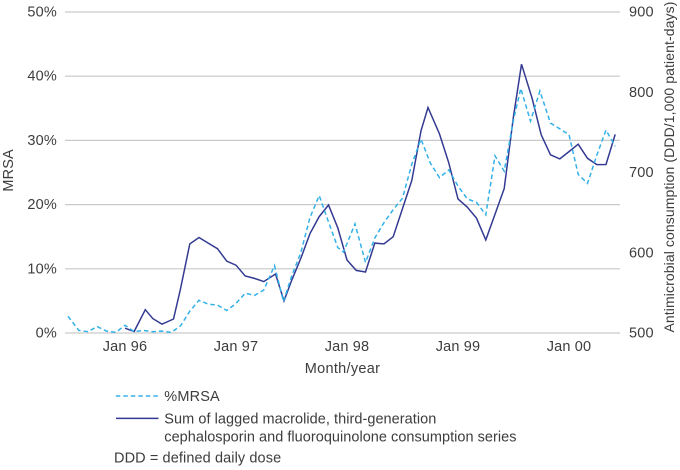 This screenshot has height=470, width=680. I want to click on svg-text: Jan 96, so click(125, 347).